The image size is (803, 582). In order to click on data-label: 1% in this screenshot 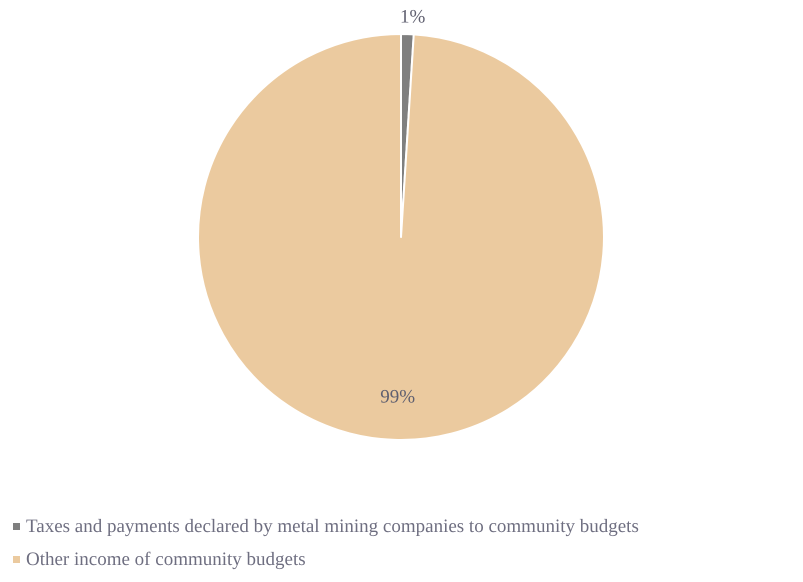, I will do `click(413, 17)`.